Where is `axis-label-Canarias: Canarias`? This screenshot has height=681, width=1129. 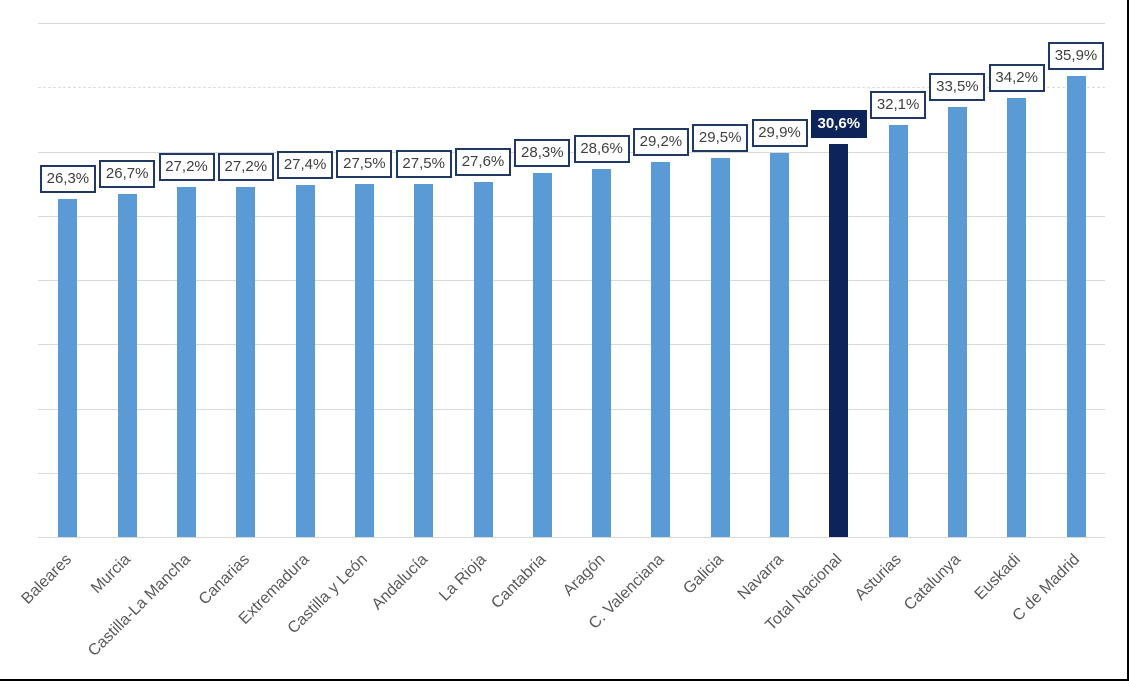 axis-label-Canarias: Canarias is located at coordinates (224, 580).